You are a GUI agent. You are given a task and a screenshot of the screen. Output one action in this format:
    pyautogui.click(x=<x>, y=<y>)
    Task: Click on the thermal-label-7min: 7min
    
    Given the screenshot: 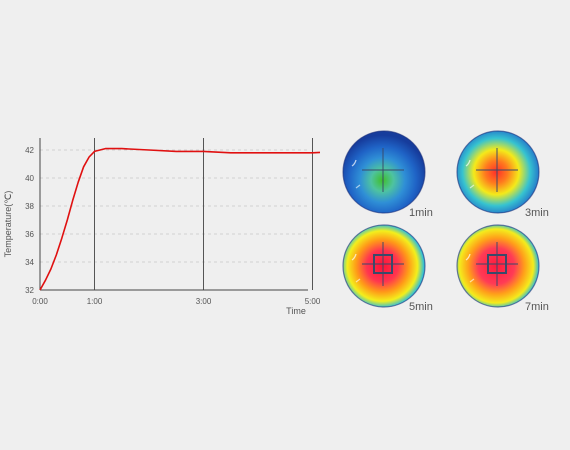 What is the action you would take?
    pyautogui.click(x=537, y=307)
    